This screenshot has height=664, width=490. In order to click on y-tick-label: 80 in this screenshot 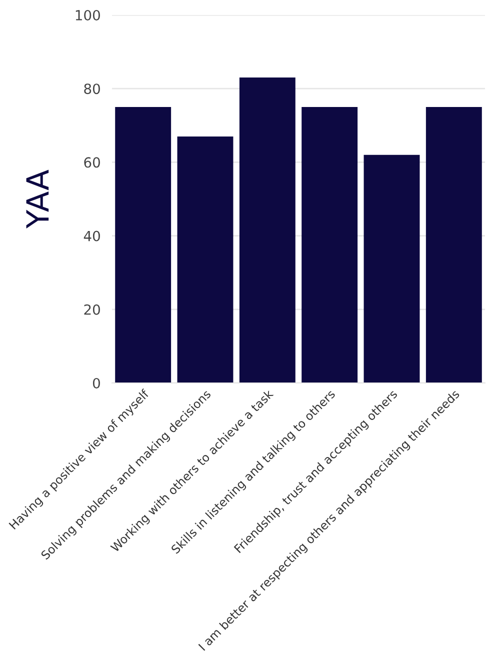, I will do `click(92, 89)`.